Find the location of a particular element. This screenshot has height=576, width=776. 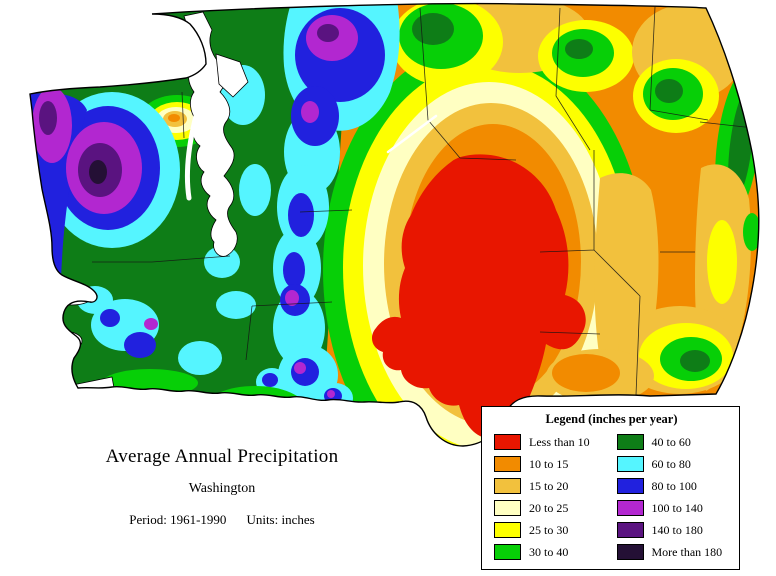

legend-item-label: 25 to 30 is located at coordinates (549, 529).